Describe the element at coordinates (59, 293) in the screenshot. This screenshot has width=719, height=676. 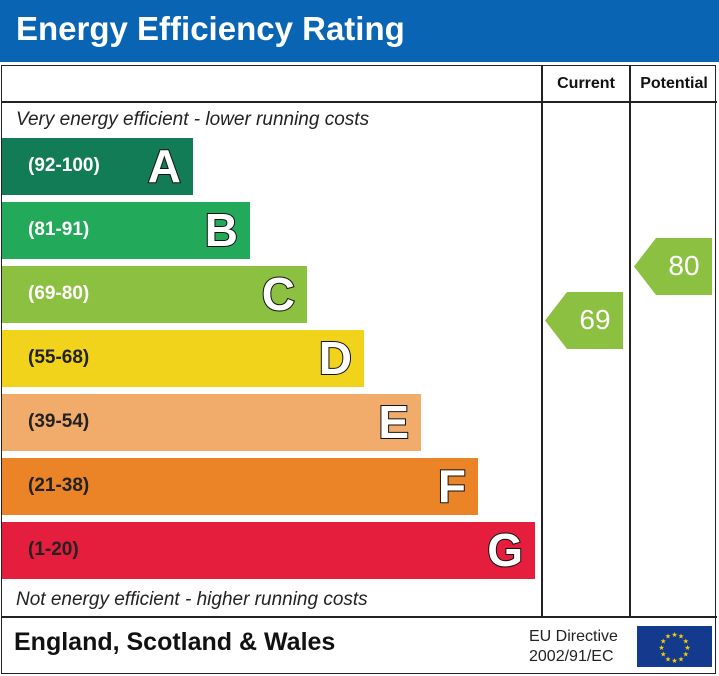
I see `band-range: (69-80)` at that location.